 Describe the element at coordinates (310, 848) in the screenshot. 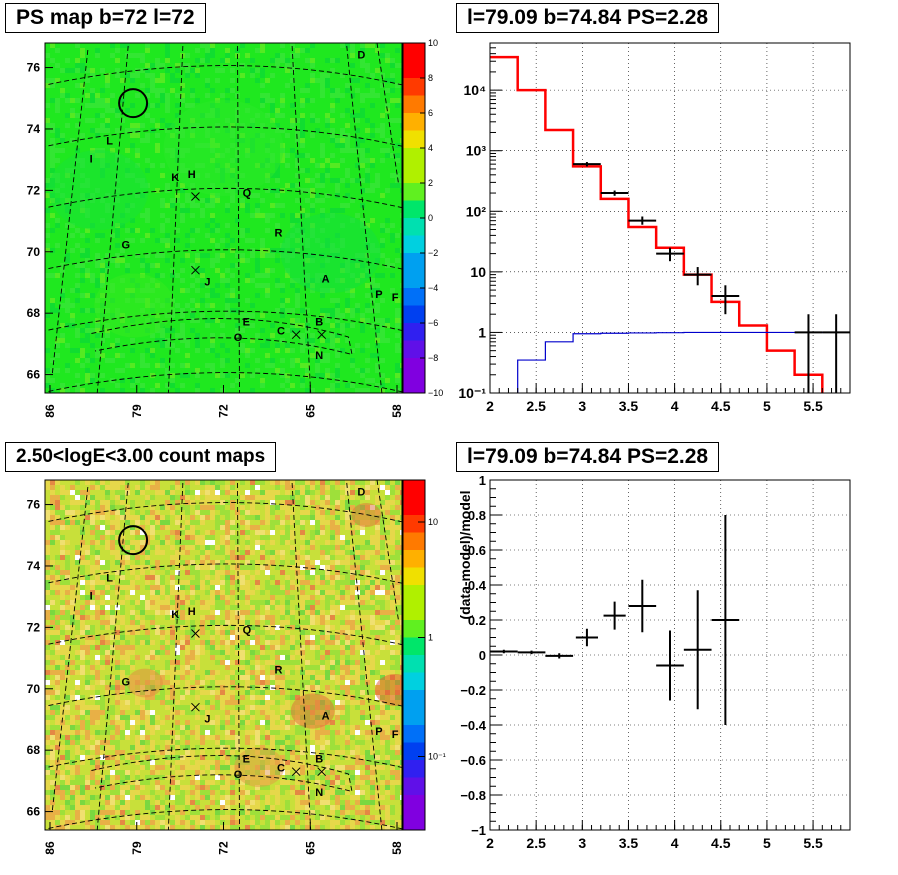

I see `count-x-tick-label: 65` at that location.